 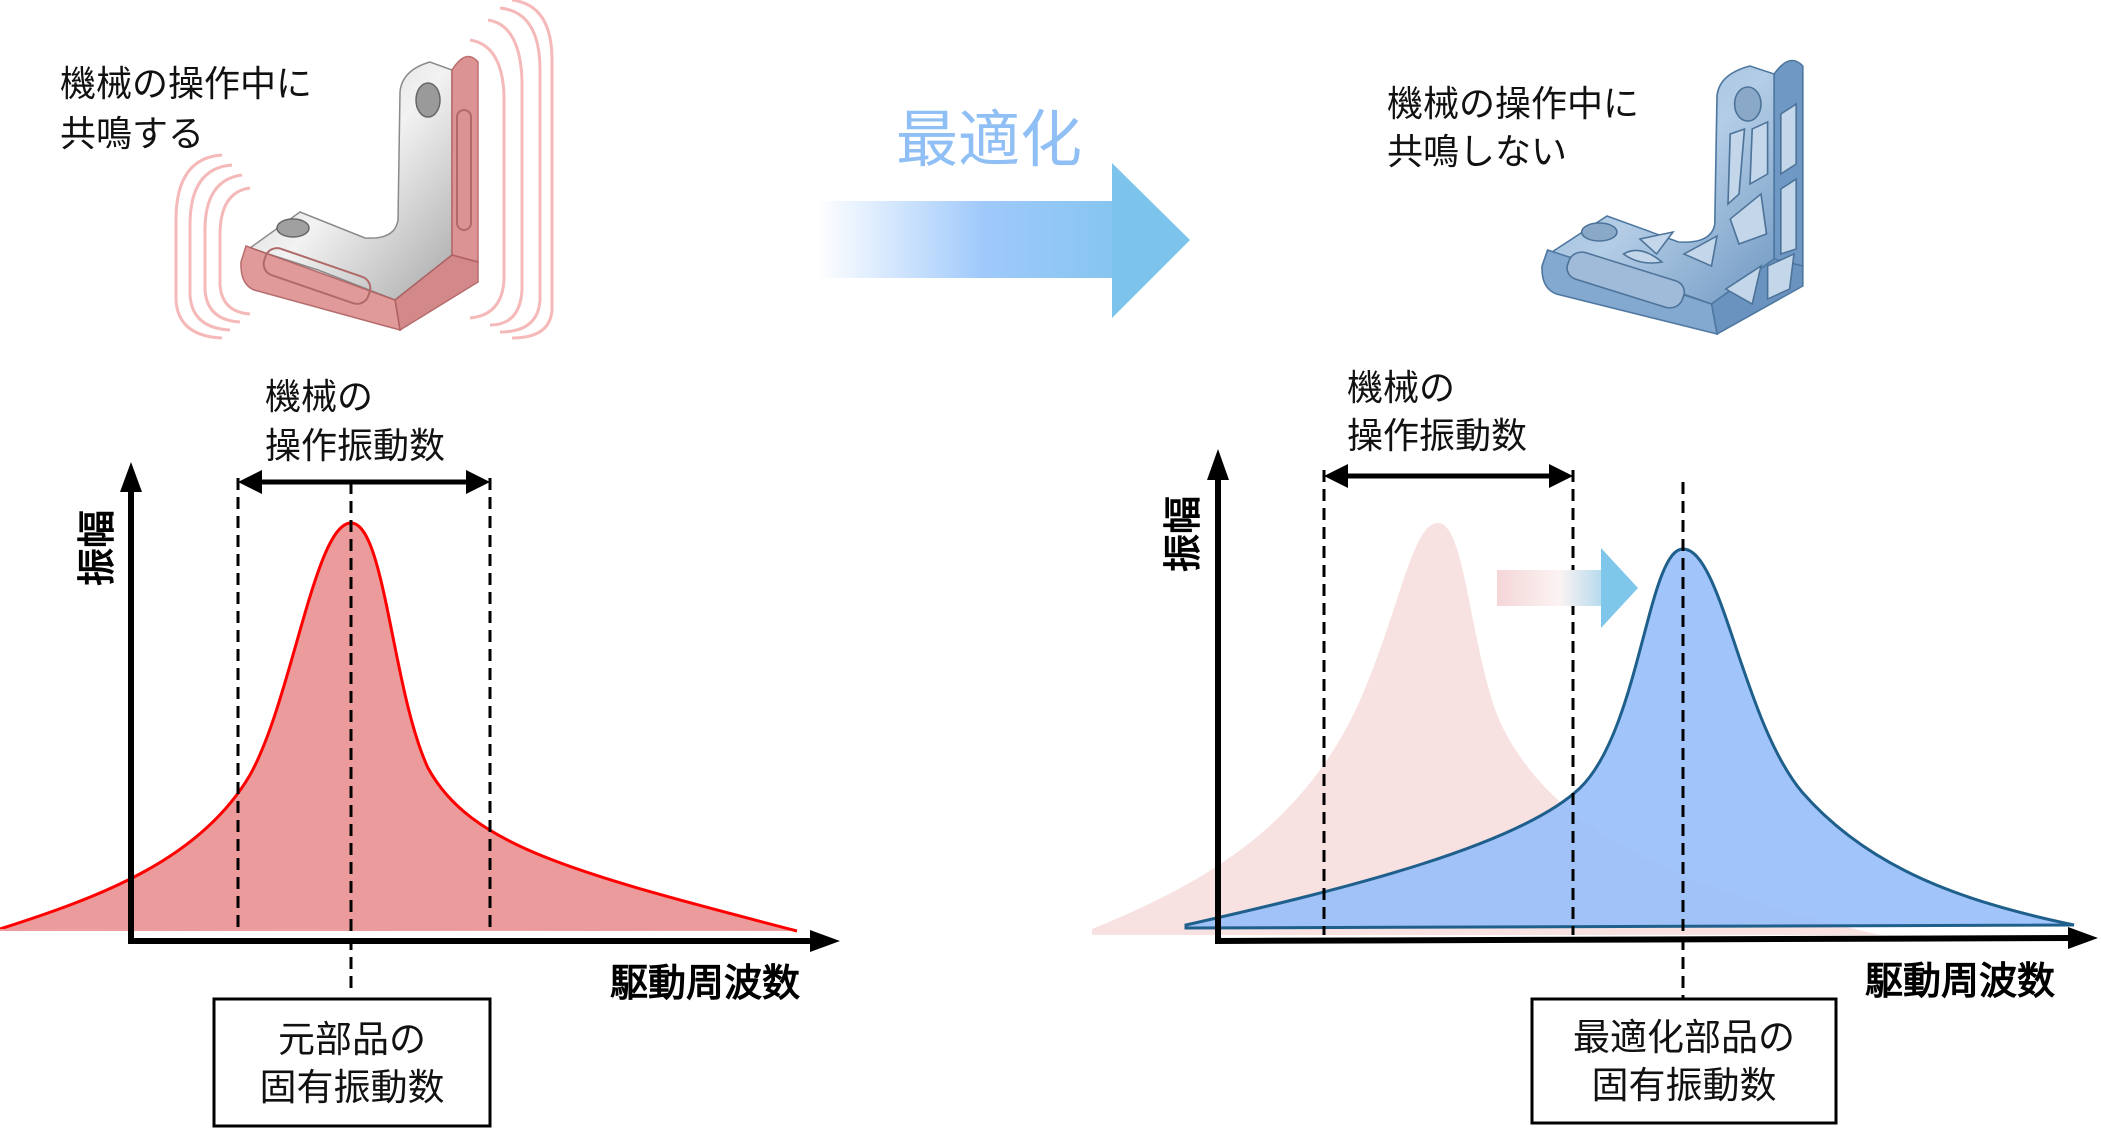 I want to click on bracket-top-face, so click(x=350, y=181).